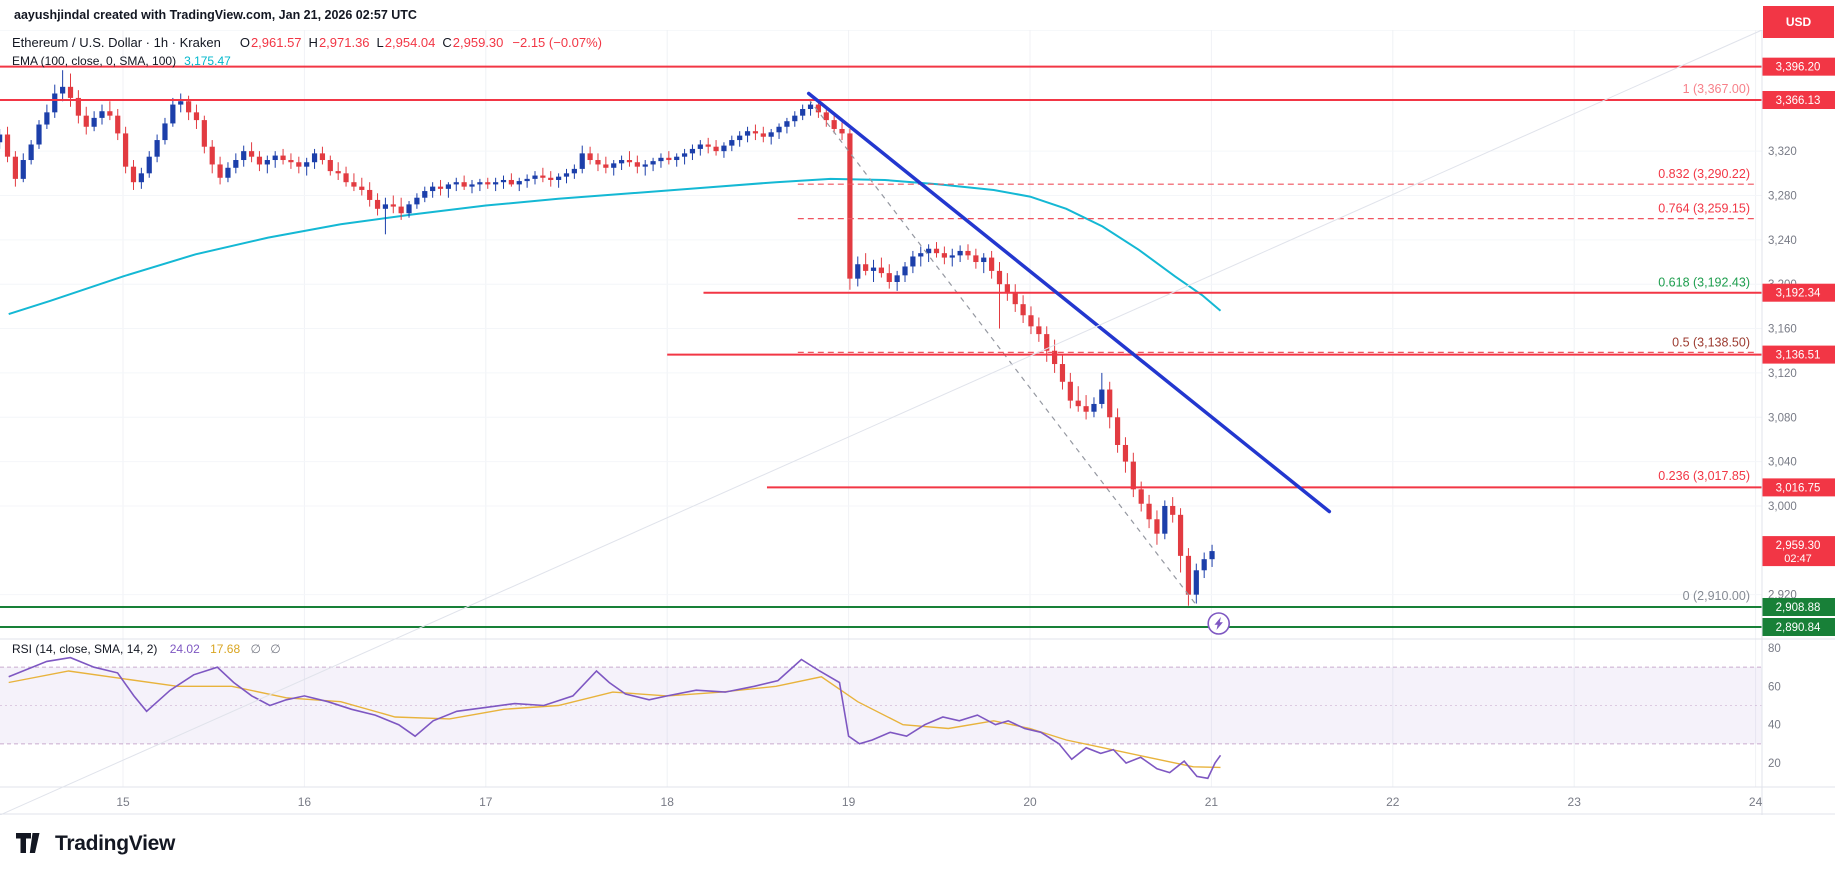 This screenshot has height=875, width=1835. What do you see at coordinates (1704, 174) in the screenshot?
I see `fib-level-label: 0.832 (3,290.22)` at bounding box center [1704, 174].